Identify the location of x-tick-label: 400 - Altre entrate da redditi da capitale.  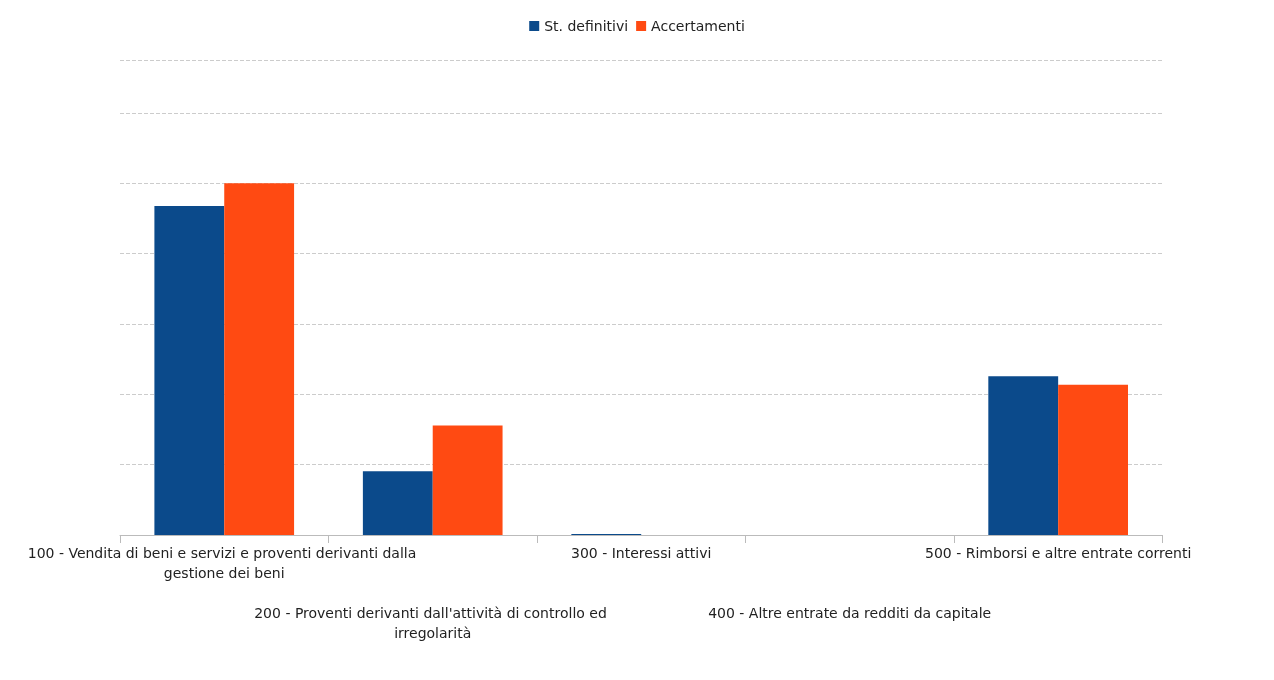
(850, 613).